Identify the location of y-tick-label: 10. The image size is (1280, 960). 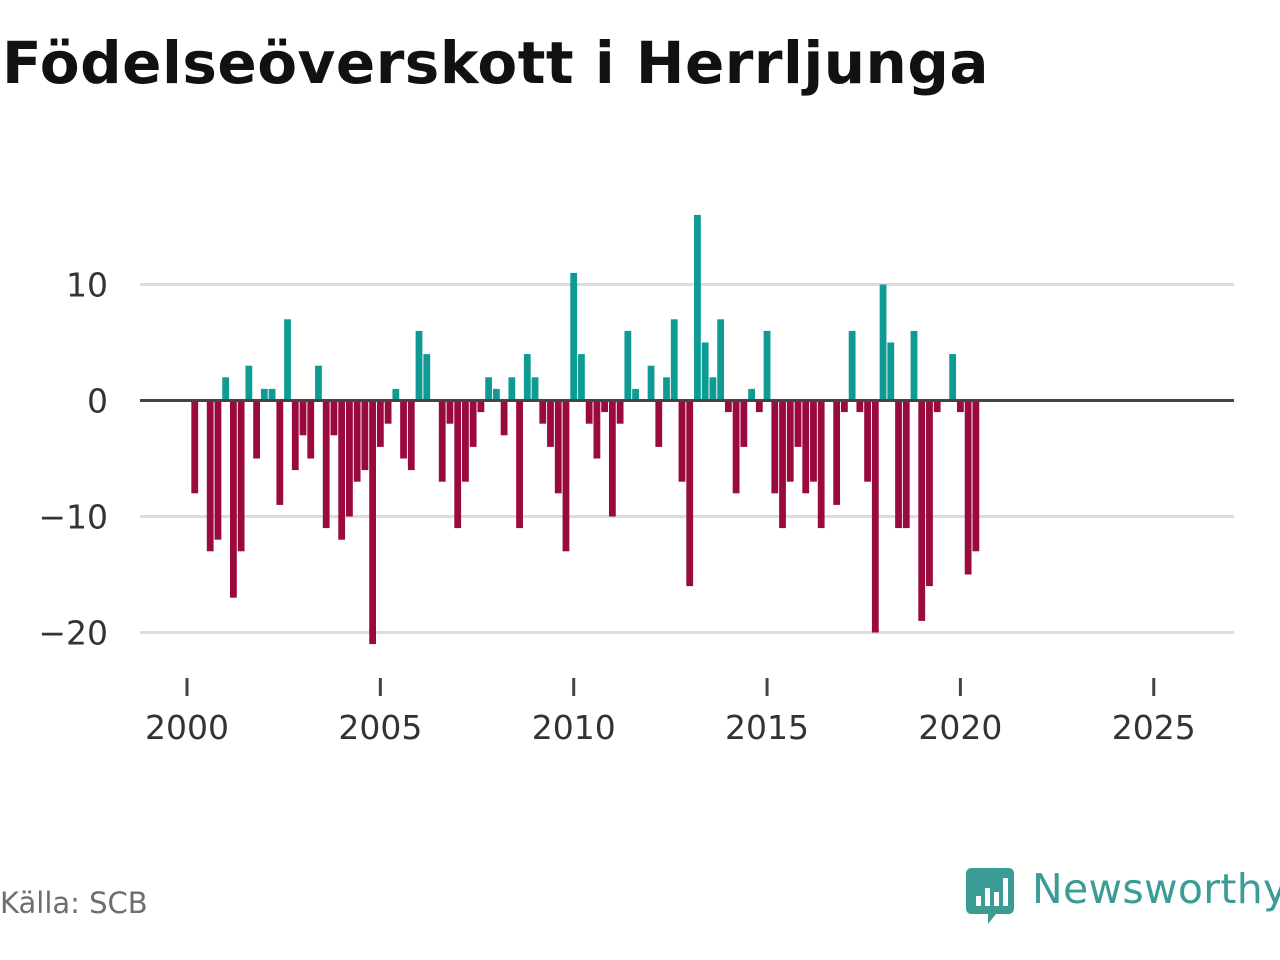
(87, 285).